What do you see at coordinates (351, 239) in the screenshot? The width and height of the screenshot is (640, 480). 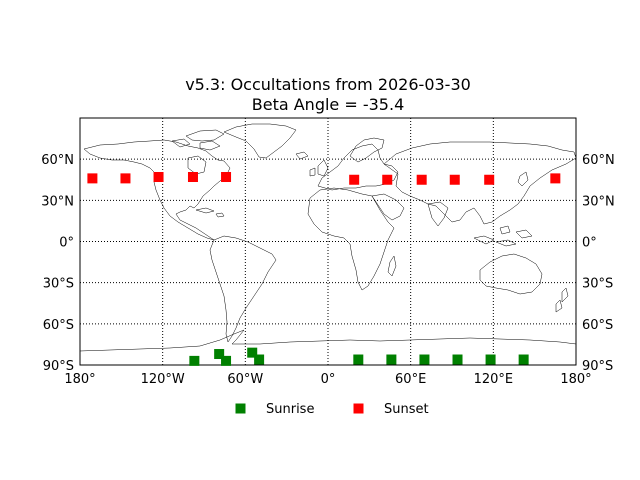 I see `coastline-africa` at bounding box center [351, 239].